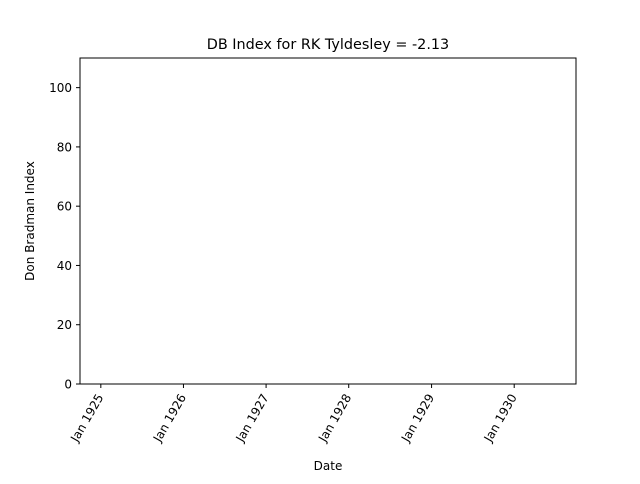  I want to click on y-tick-label: 40, so click(64, 266).